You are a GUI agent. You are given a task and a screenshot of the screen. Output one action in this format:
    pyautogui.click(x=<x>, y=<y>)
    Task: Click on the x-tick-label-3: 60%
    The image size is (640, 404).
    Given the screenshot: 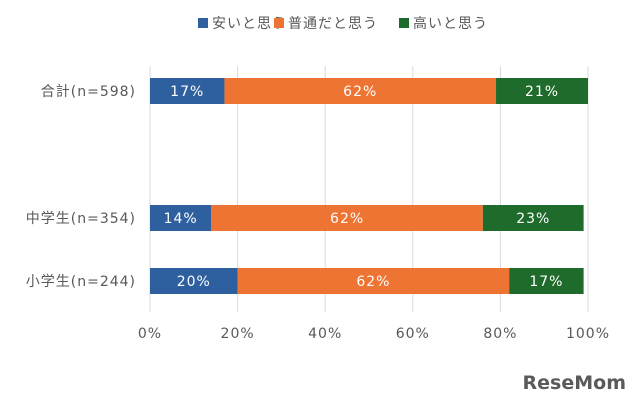 What is the action you would take?
    pyautogui.click(x=413, y=334)
    